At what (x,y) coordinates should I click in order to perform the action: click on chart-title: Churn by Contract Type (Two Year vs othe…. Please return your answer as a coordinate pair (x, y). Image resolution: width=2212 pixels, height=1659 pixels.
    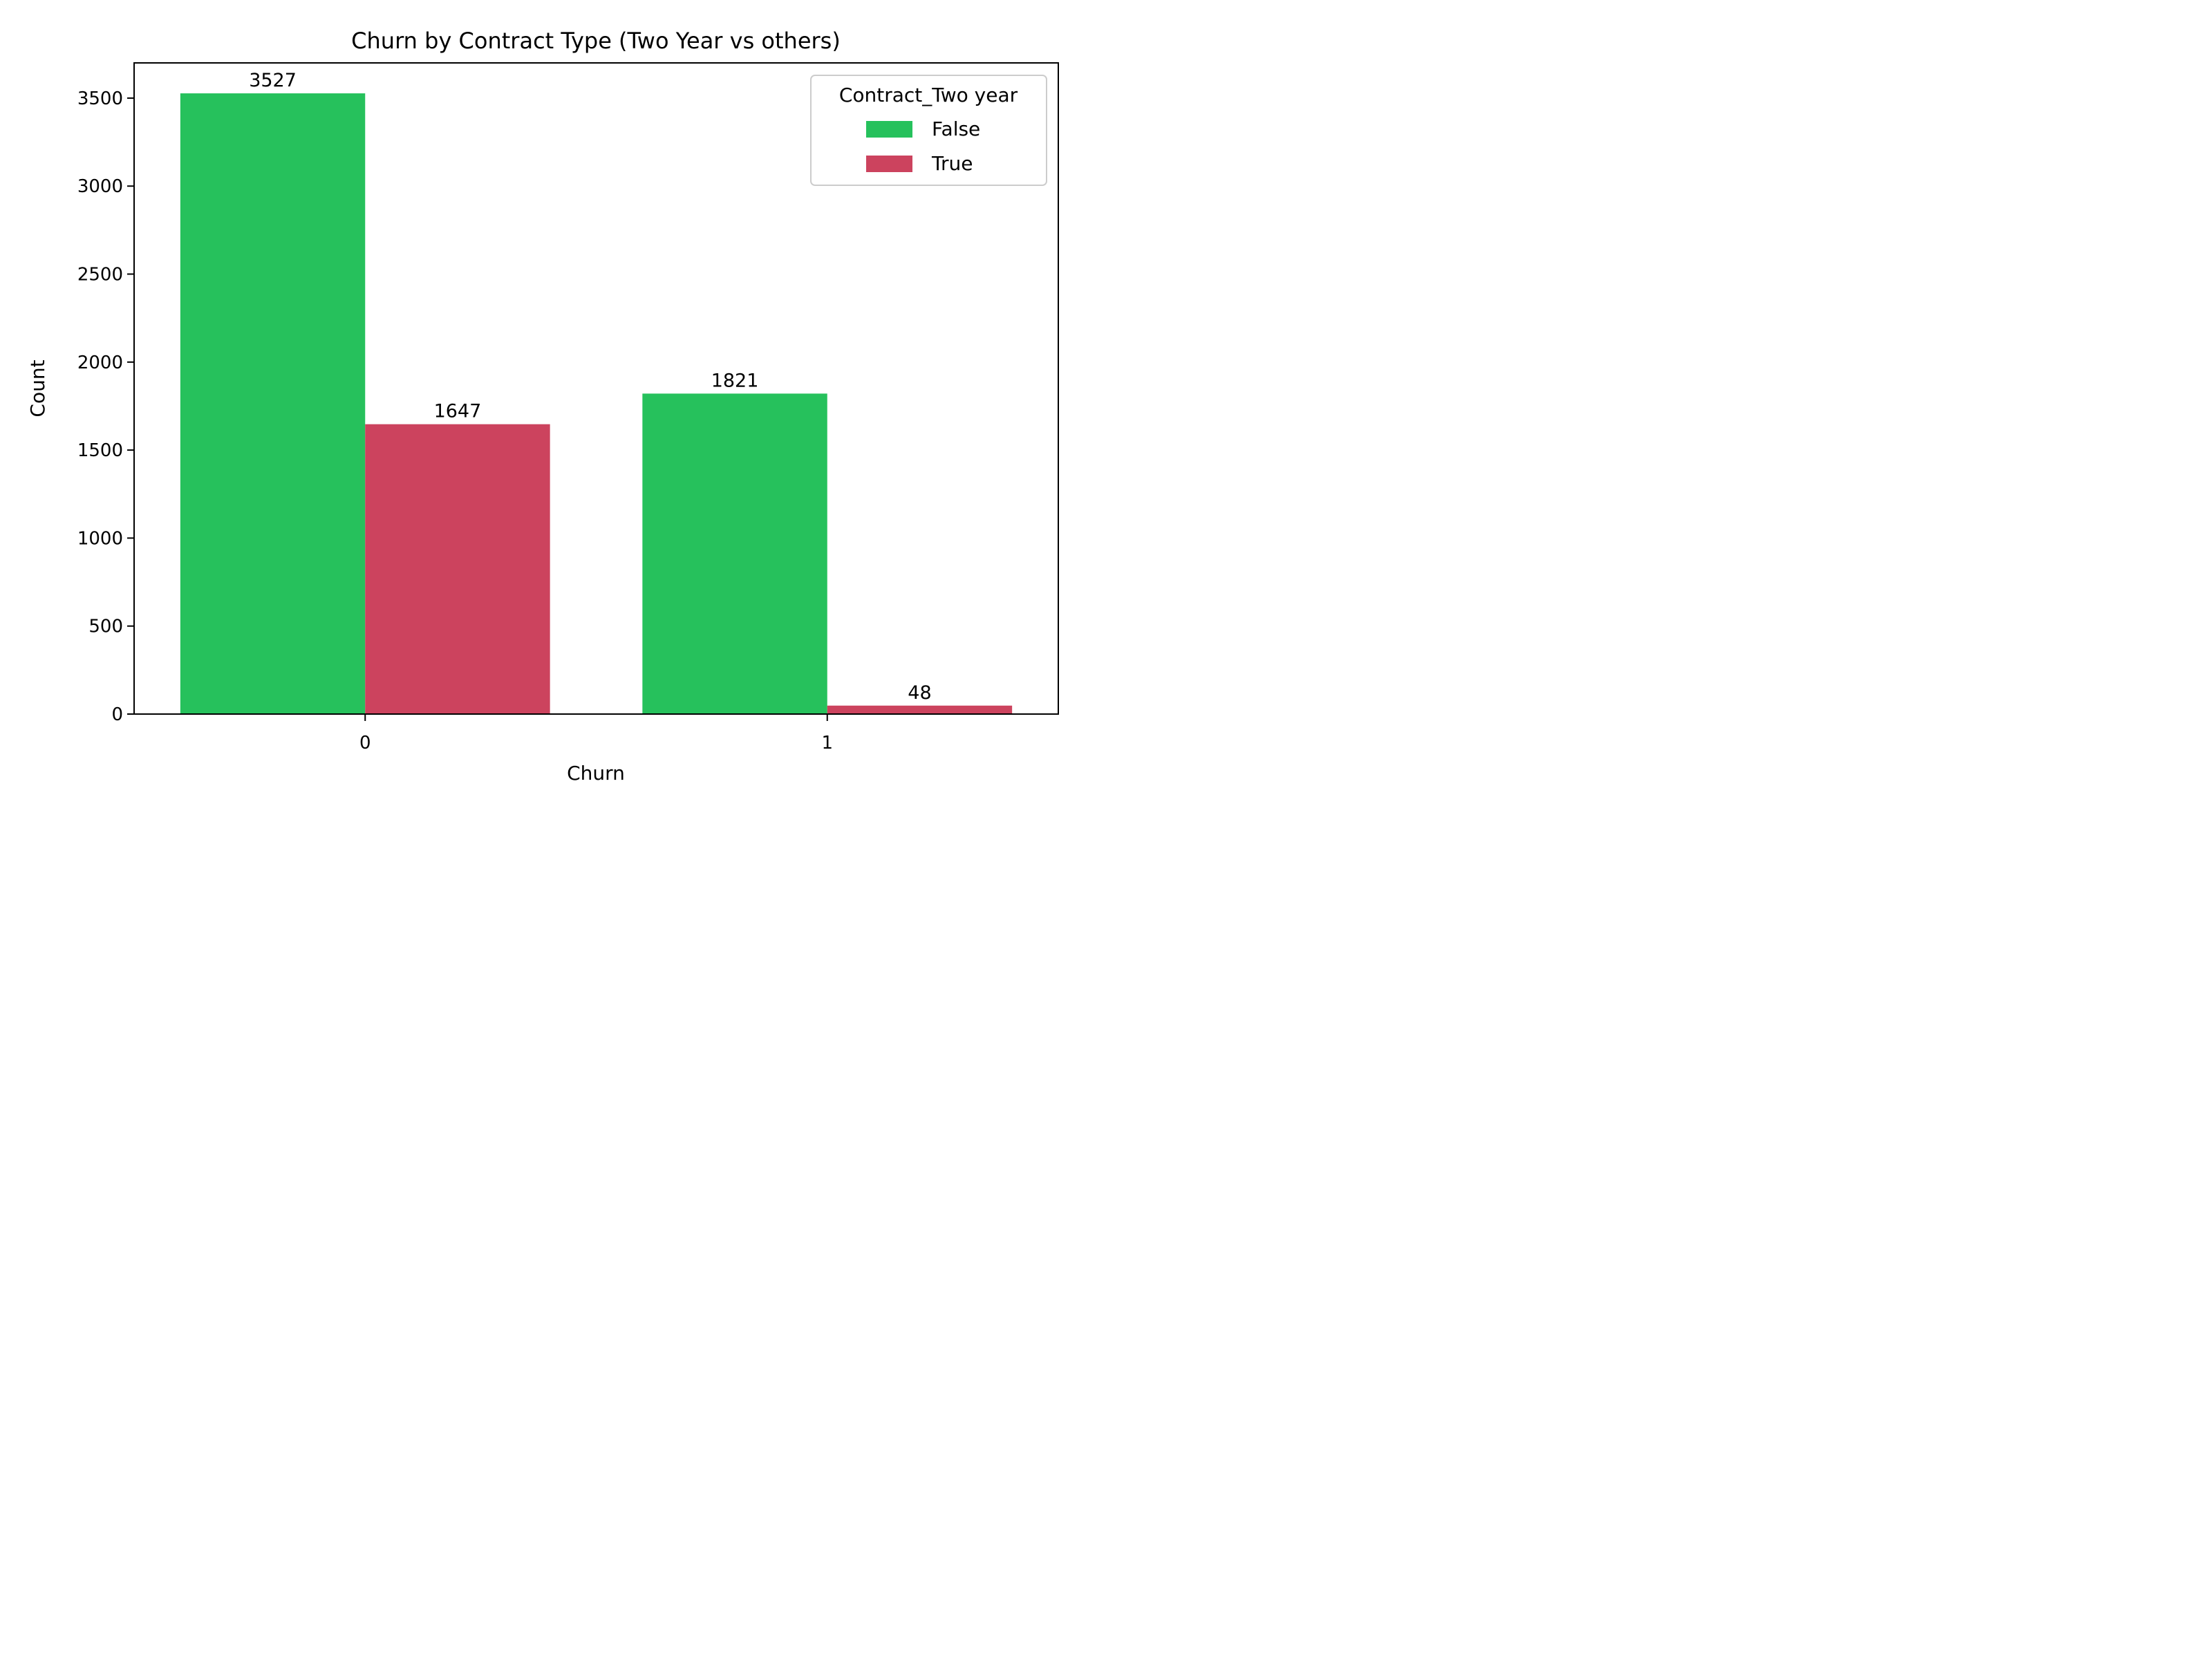
    Looking at the image, I should click on (596, 41).